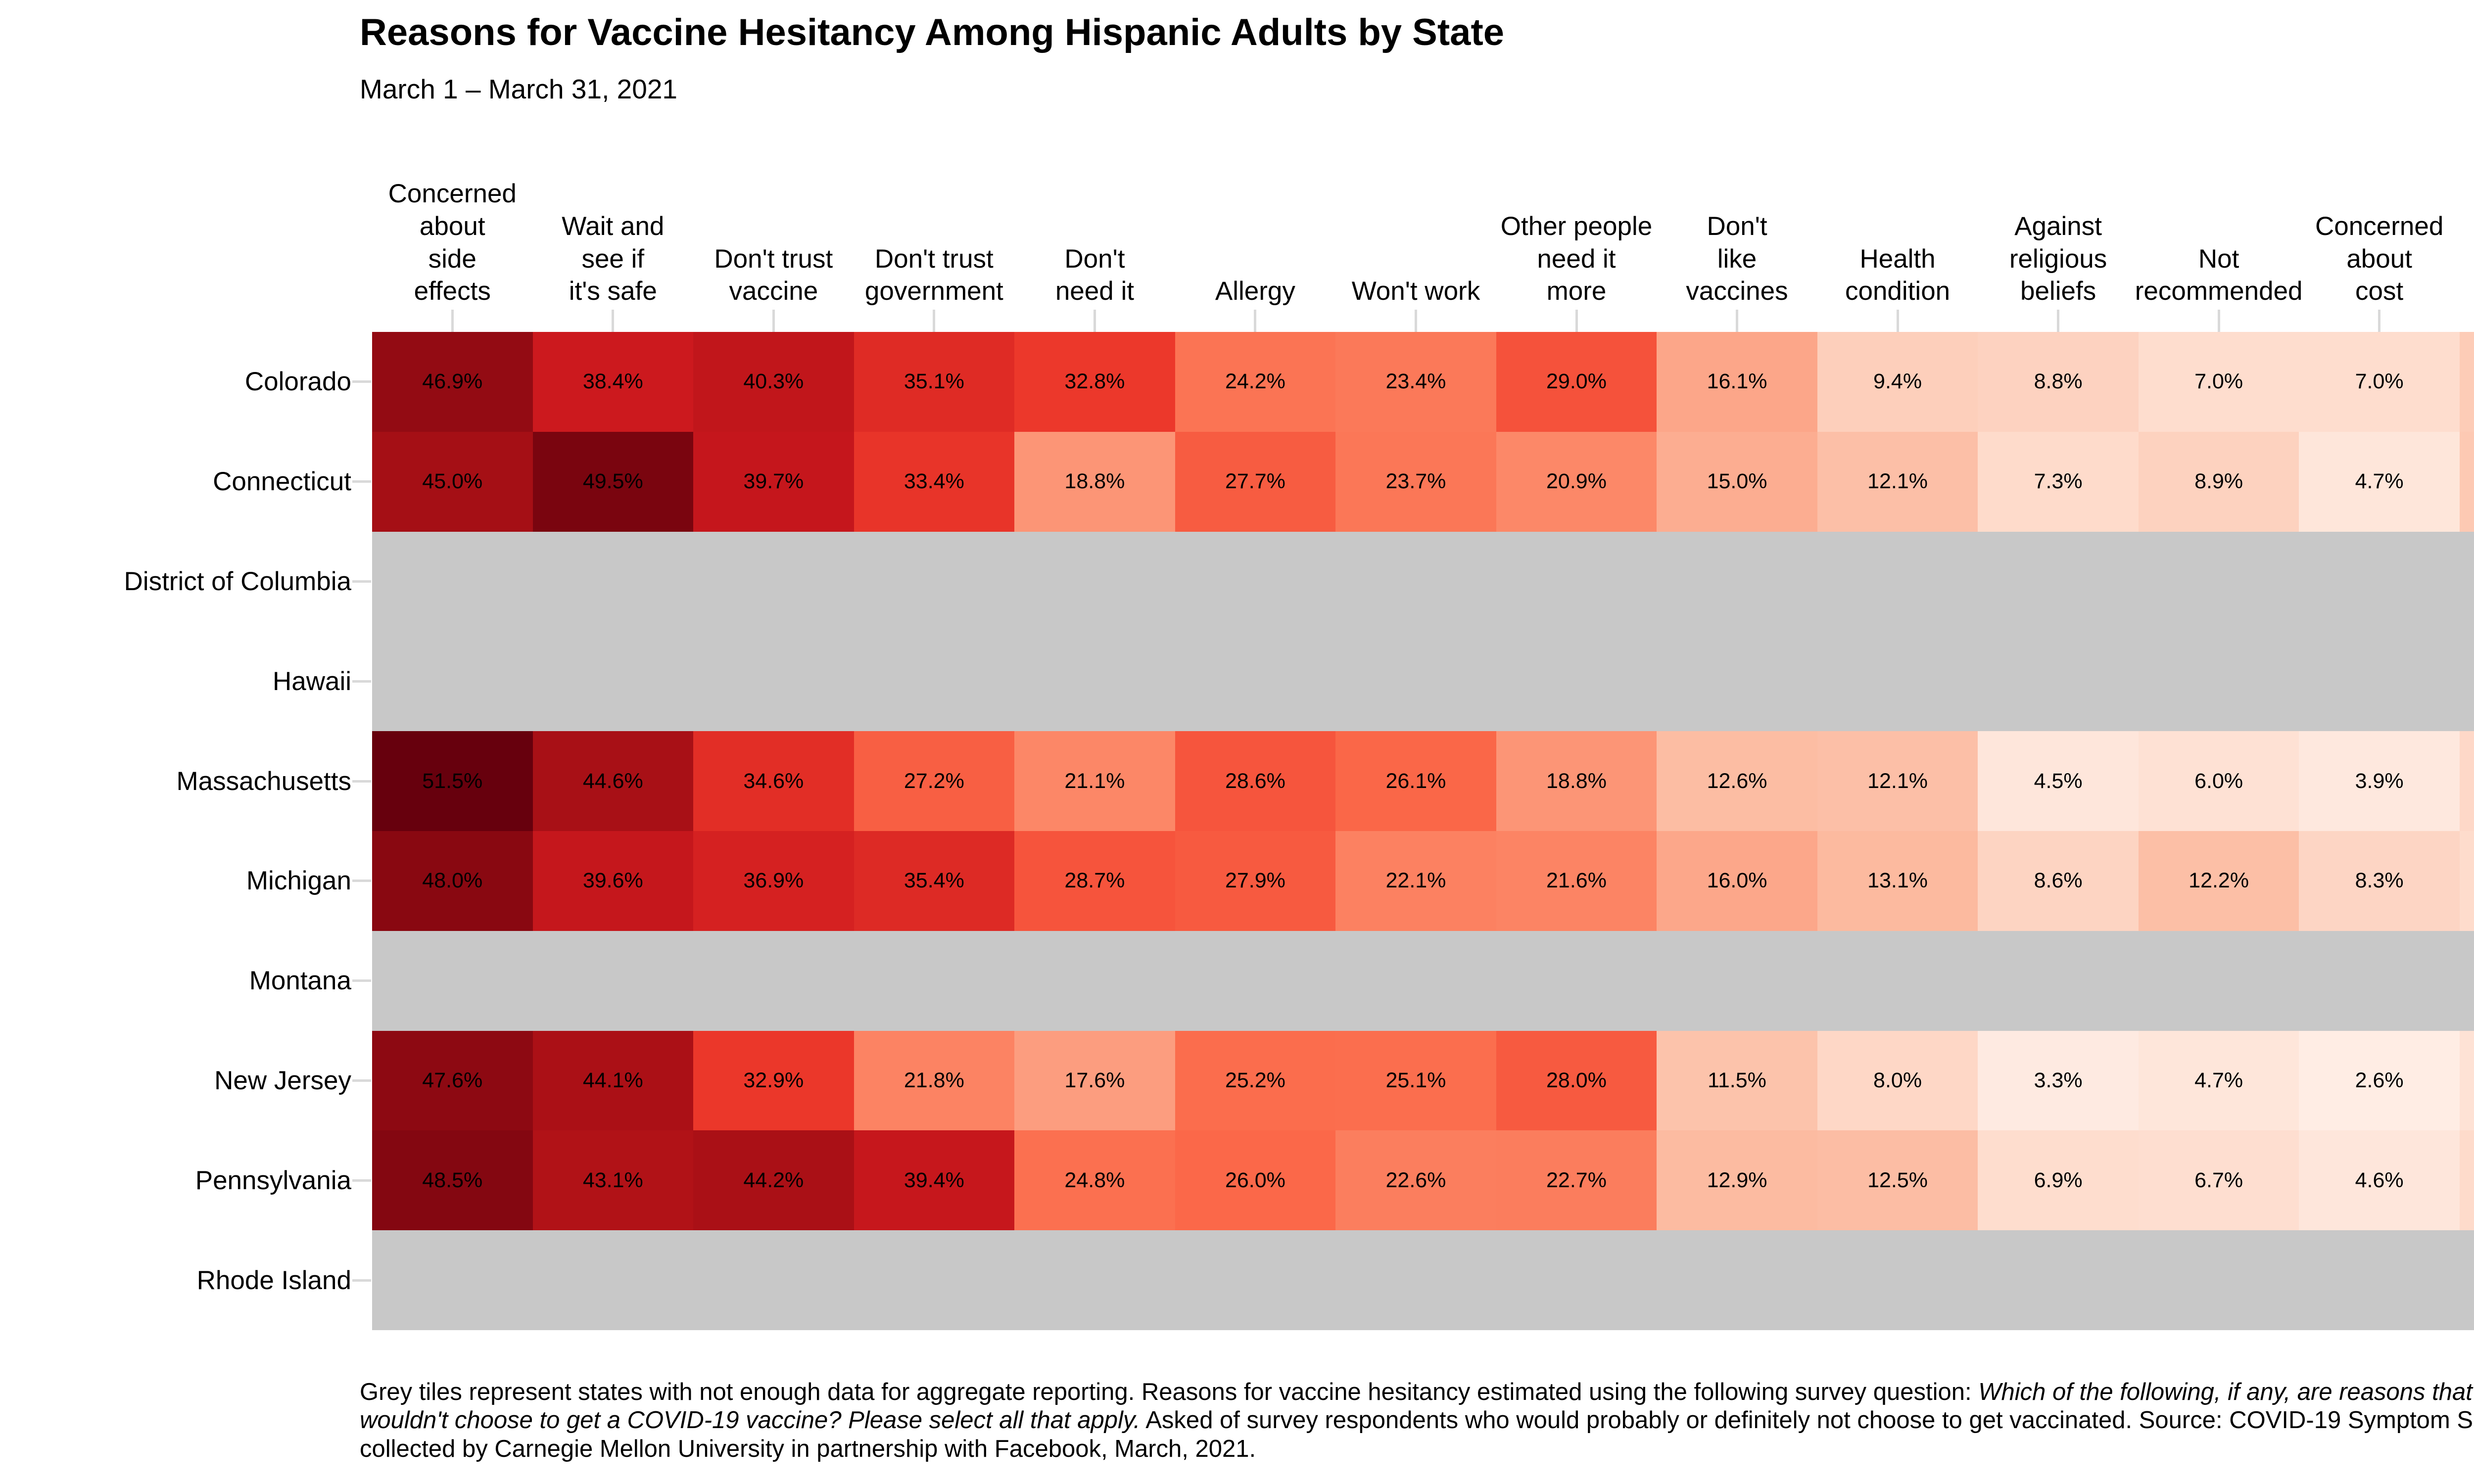 This screenshot has width=2474, height=1484. Describe the element at coordinates (1737, 881) in the screenshot. I see `heatmap-cell-value: 16.0%` at that location.